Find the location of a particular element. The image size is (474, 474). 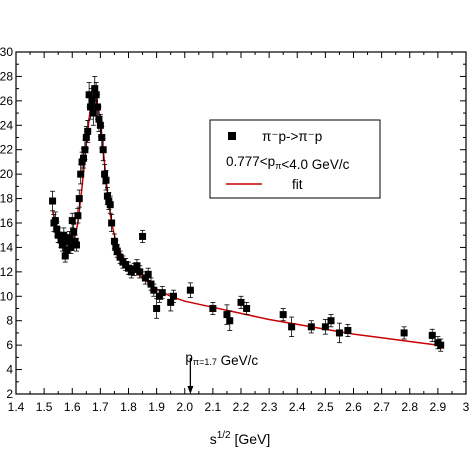

x-tick-label: 2.4 is located at coordinates (297, 407).